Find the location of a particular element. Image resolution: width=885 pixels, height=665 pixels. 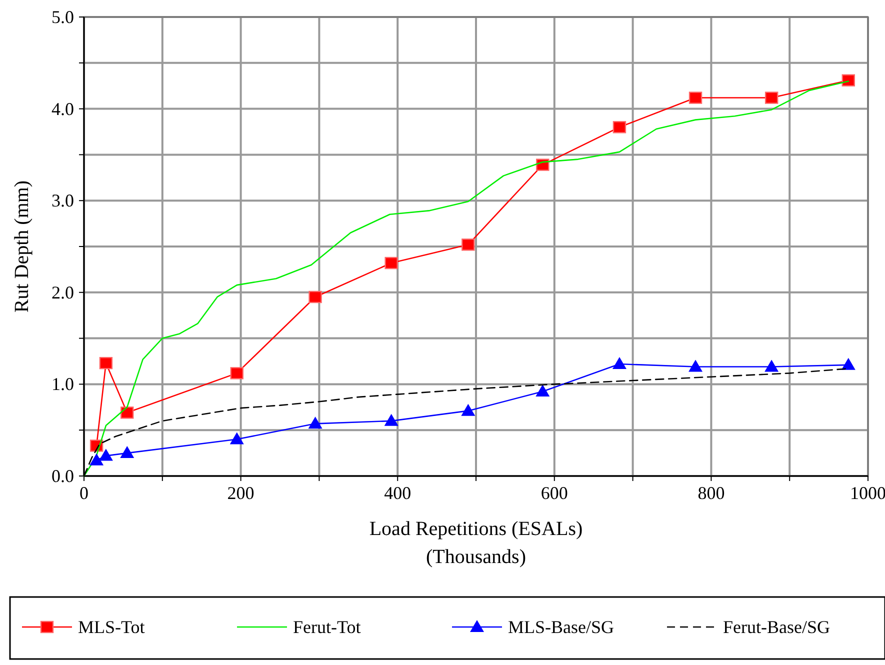

x-tick-label: 800 is located at coordinates (711, 493).